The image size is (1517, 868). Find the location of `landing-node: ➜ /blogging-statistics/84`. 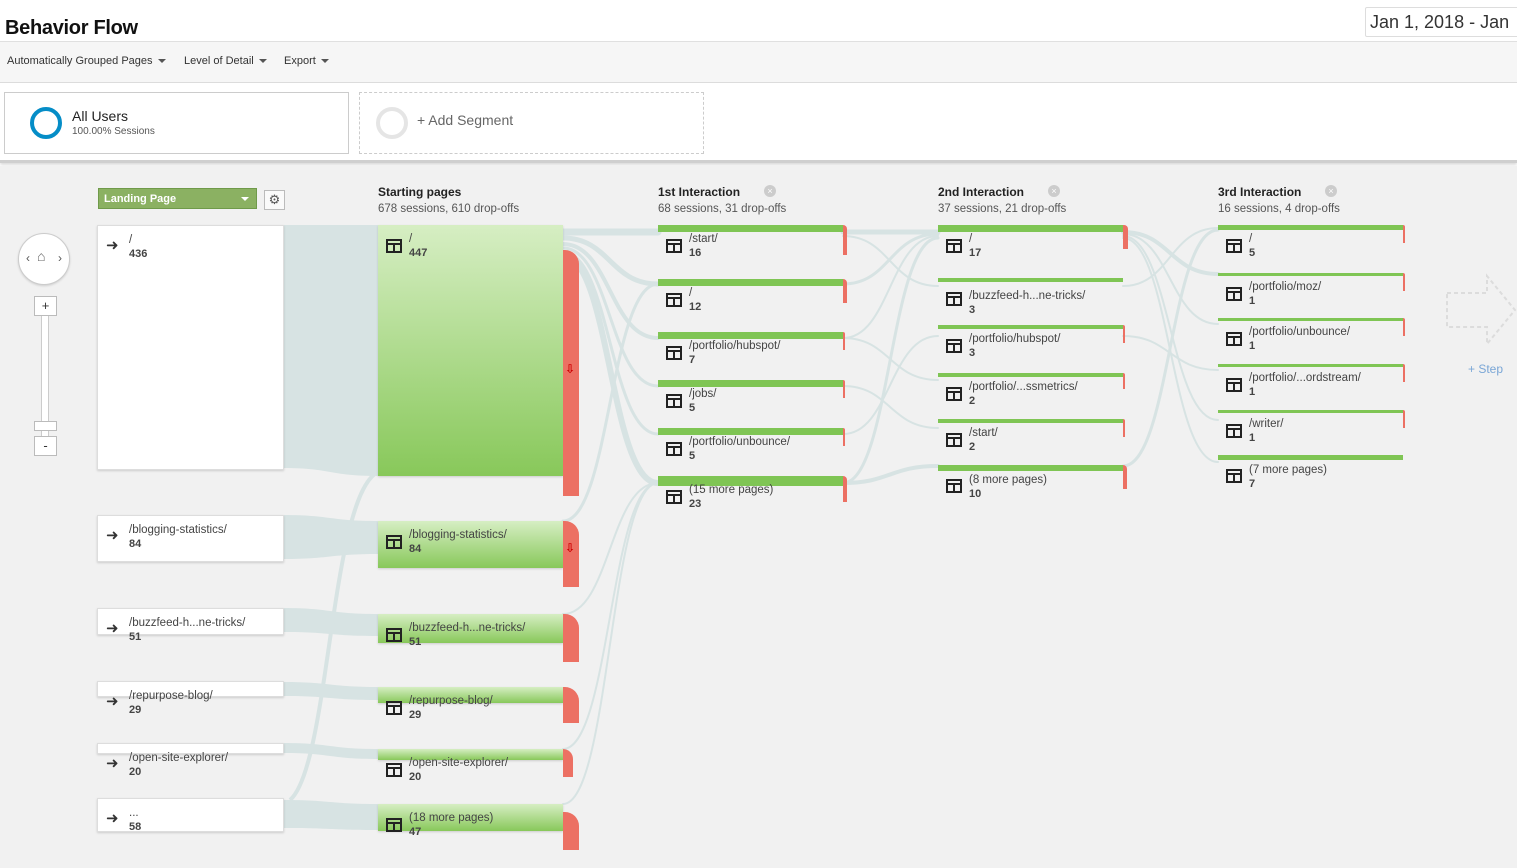

landing-node: ➜ /blogging-statistics/84 is located at coordinates (190, 538).